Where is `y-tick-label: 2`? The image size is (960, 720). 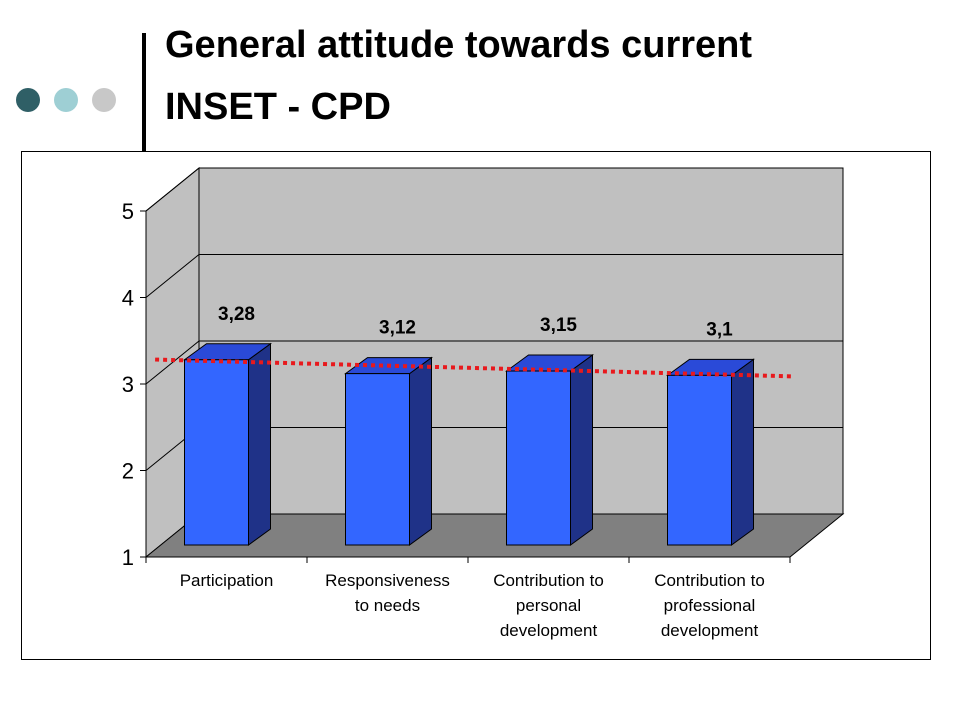 y-tick-label: 2 is located at coordinates (128, 471).